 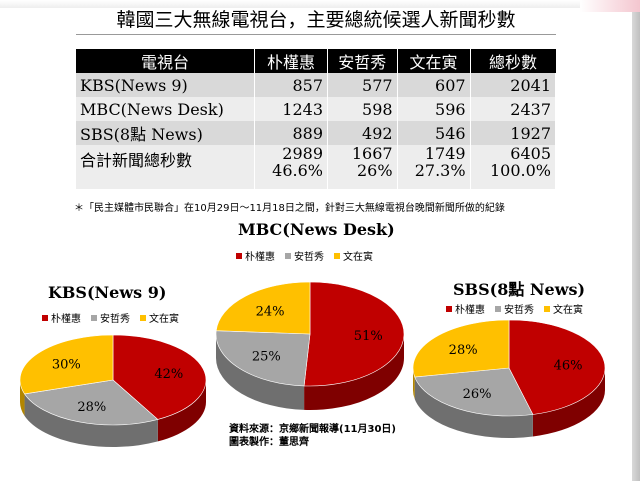 I want to click on total-value: 2989, so click(x=302, y=153).